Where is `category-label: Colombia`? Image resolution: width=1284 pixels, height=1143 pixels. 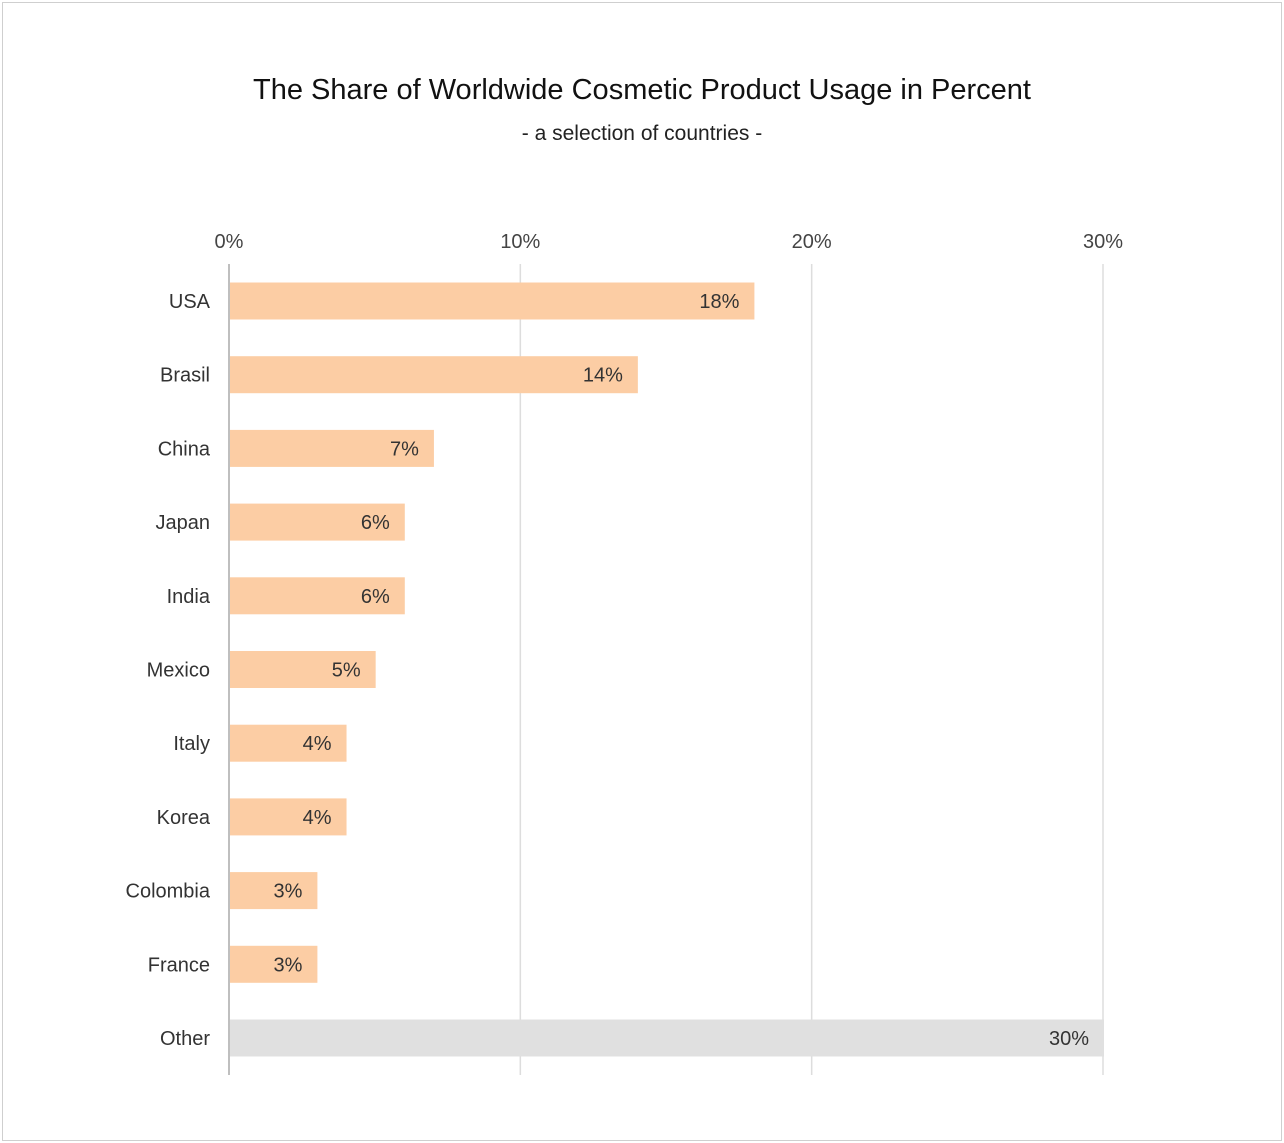 category-label: Colombia is located at coordinates (168, 892).